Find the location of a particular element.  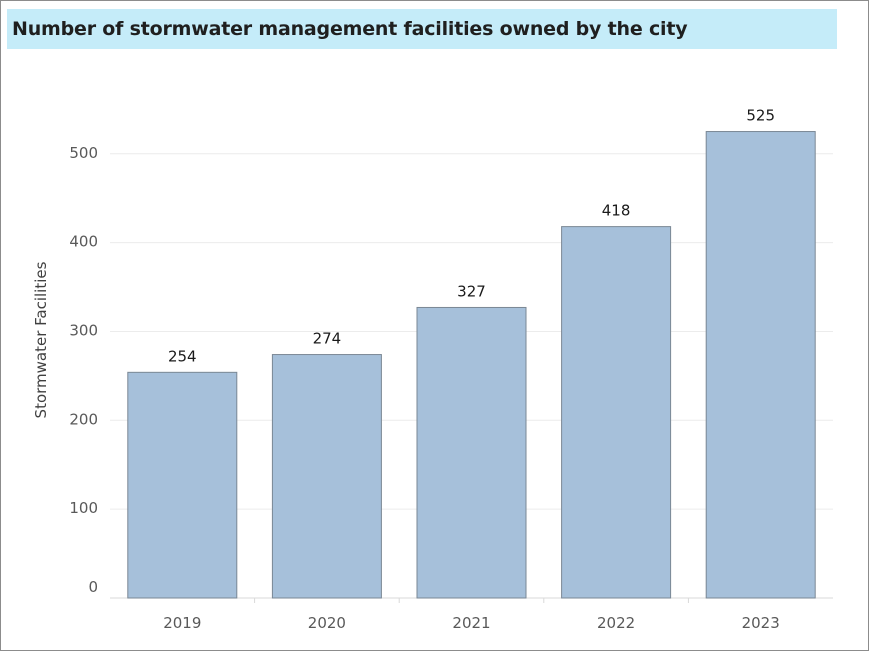

x-tick-label-2019: 2019 is located at coordinates (182, 623).